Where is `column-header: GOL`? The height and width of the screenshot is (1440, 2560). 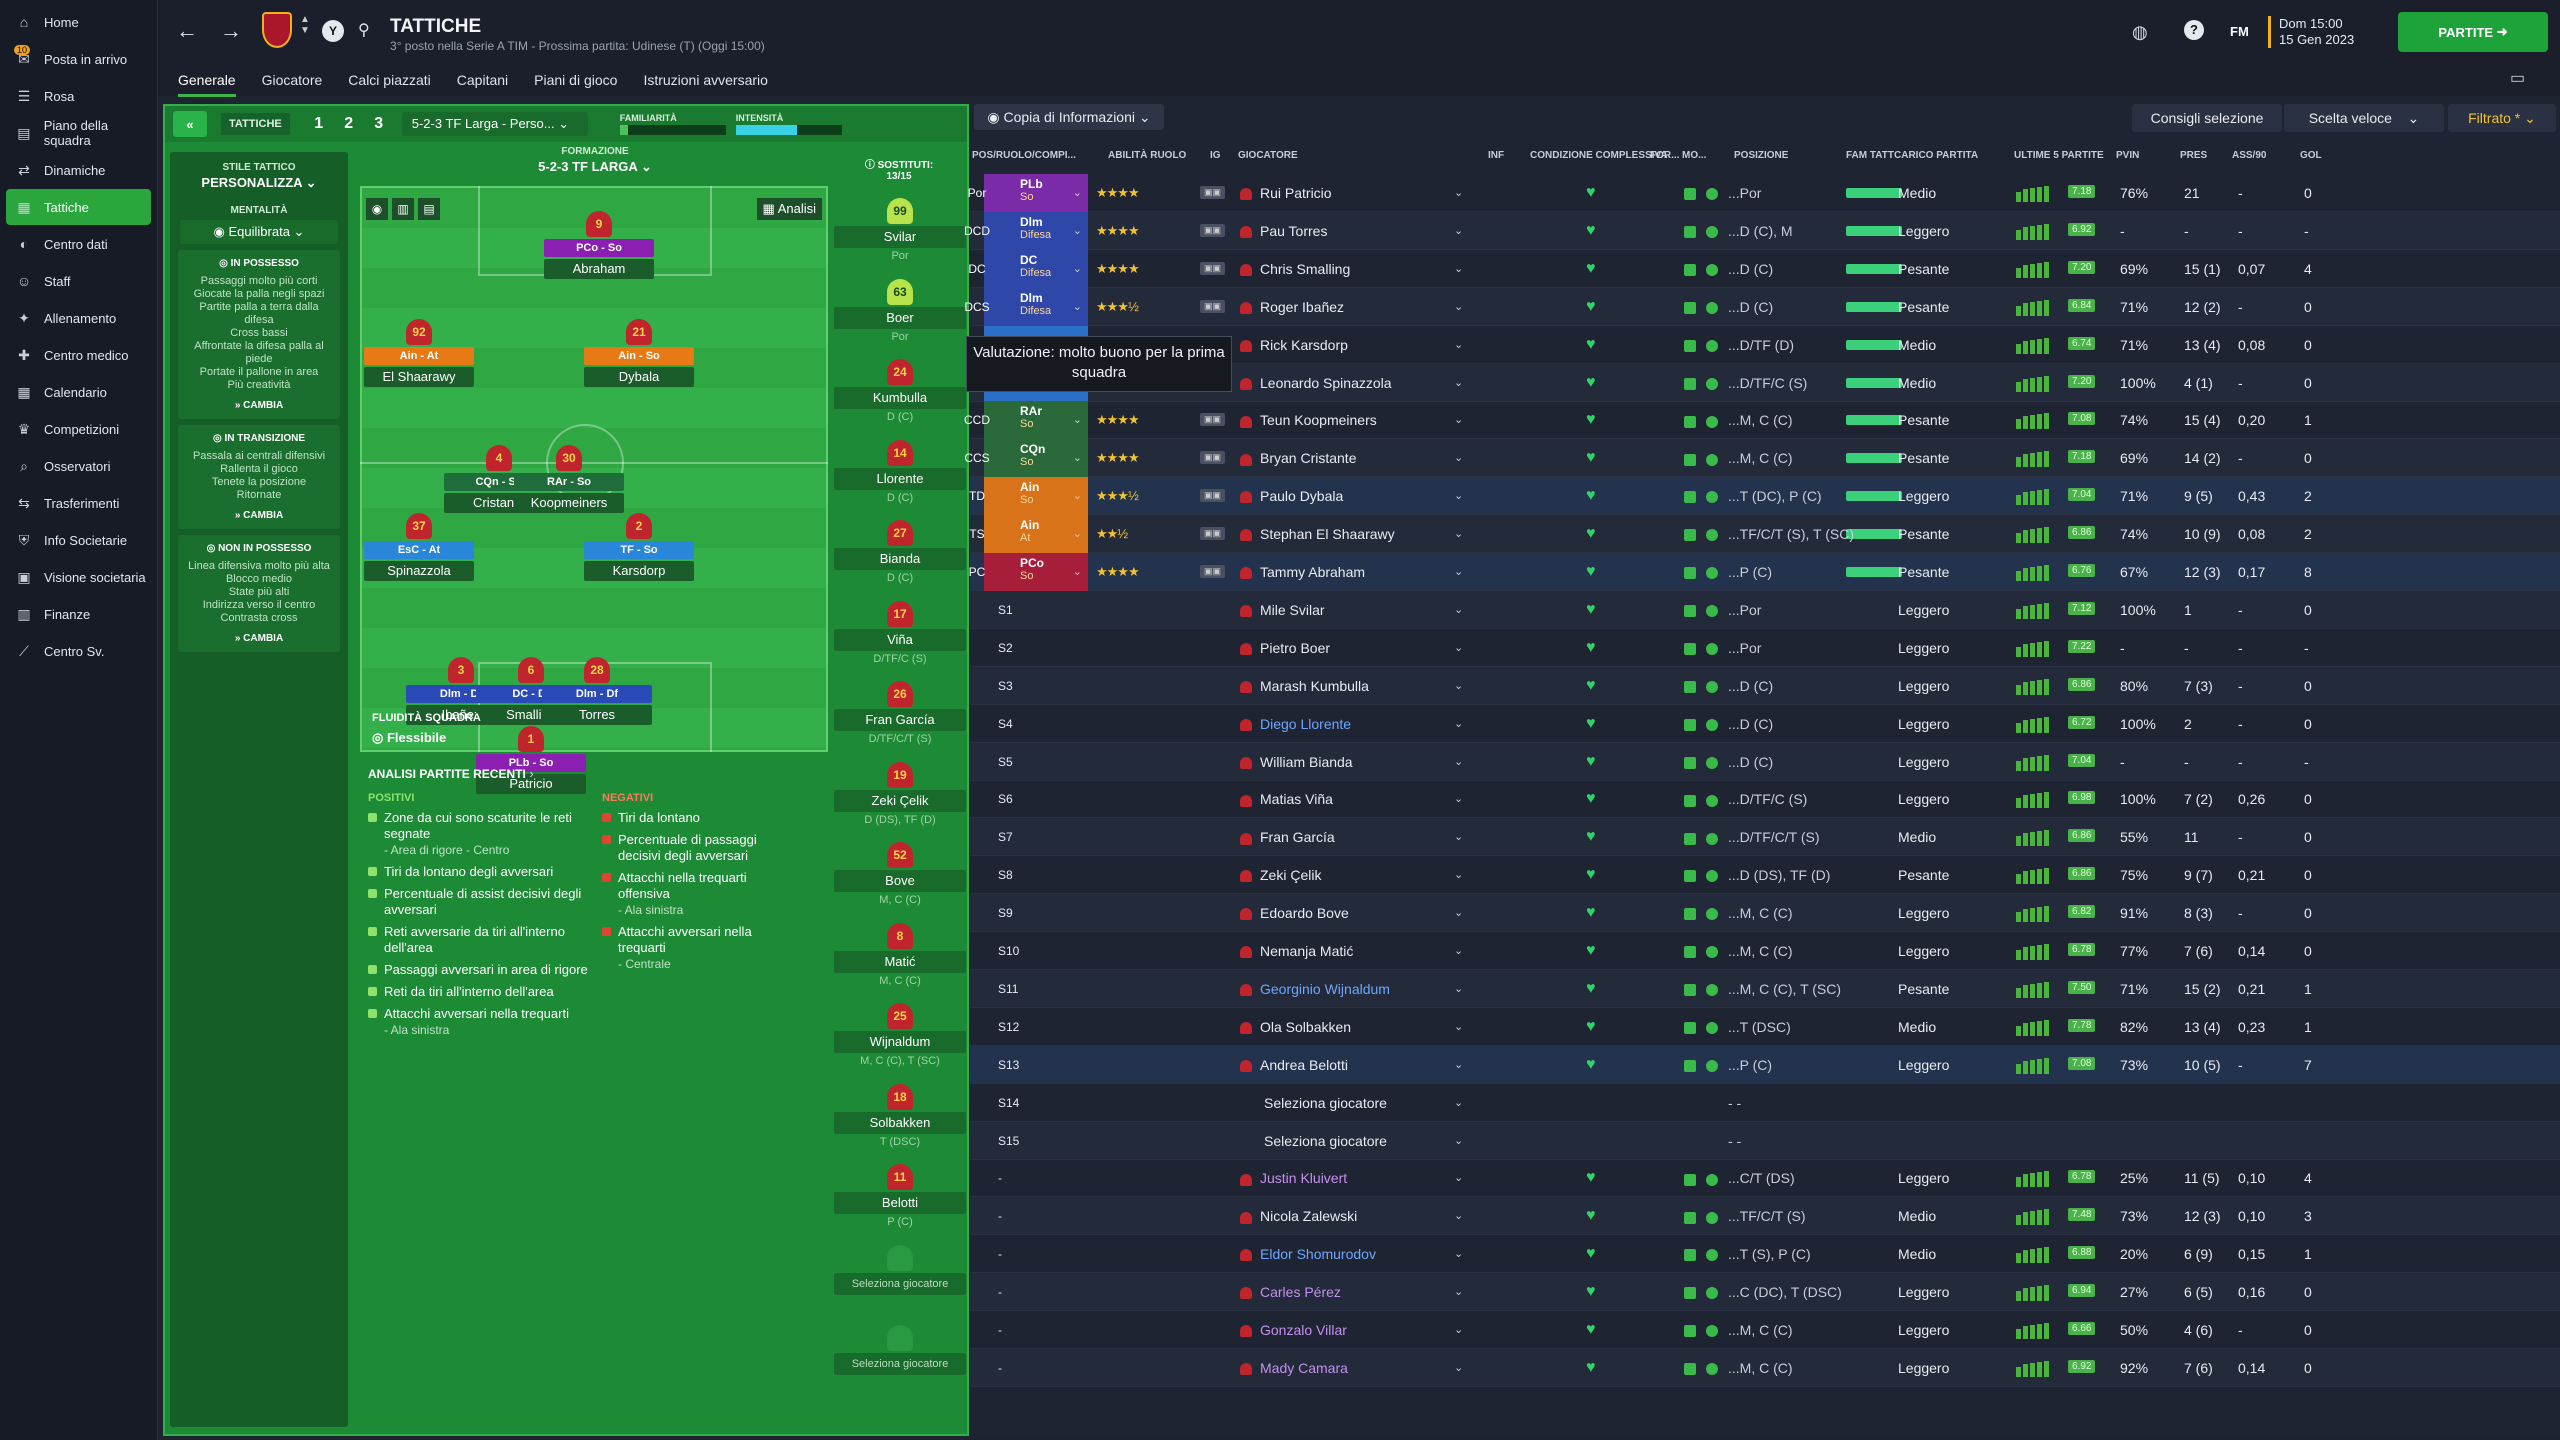 column-header: GOL is located at coordinates (2311, 155).